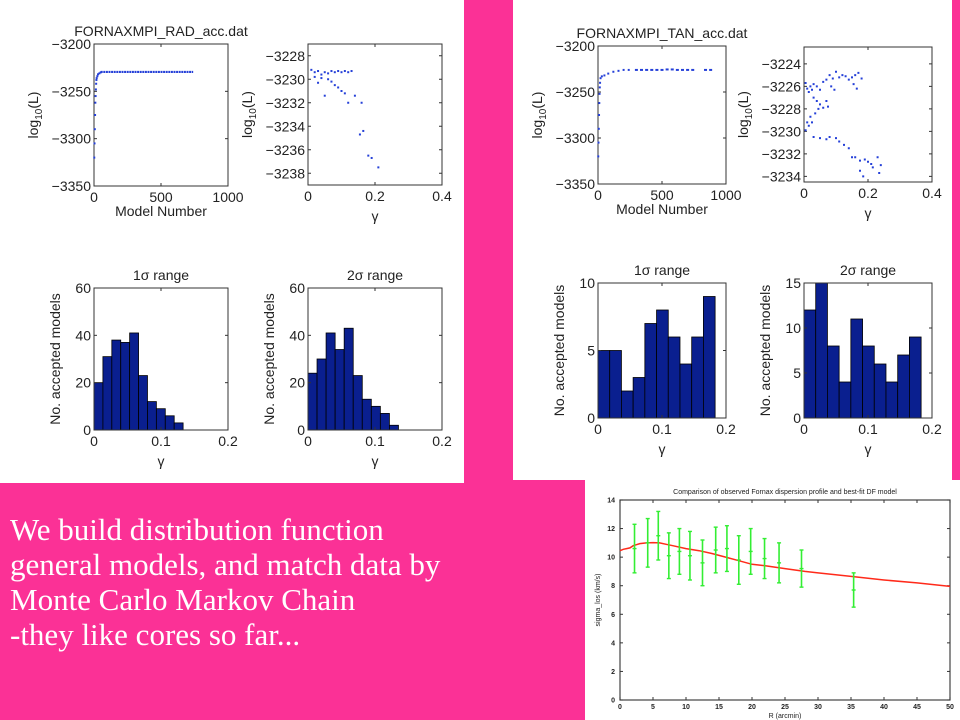 The image size is (960, 720). I want to click on y-axis-label: No. accepted models, so click(269, 359).